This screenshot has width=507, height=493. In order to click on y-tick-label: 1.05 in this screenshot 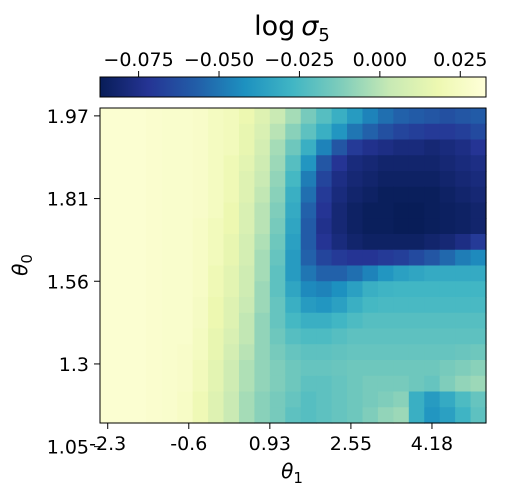, I will do `click(68, 448)`.